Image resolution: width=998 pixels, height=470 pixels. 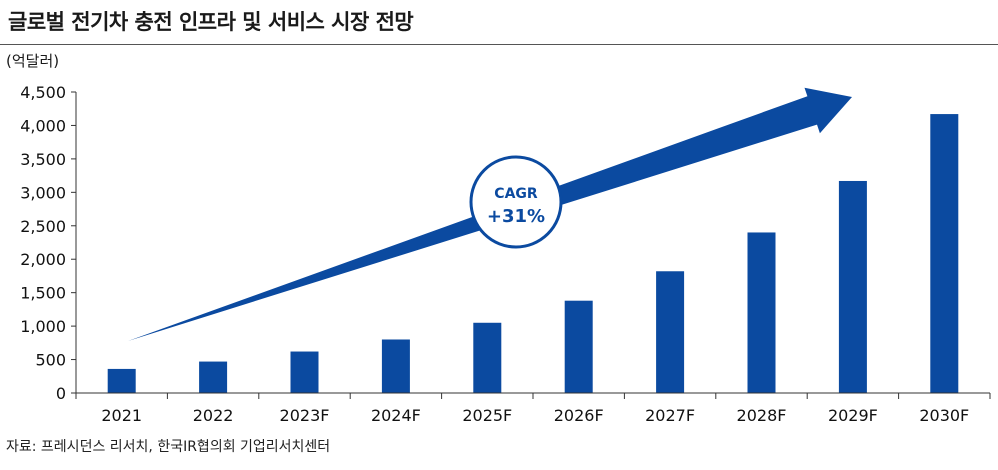 I want to click on y-axis-unit: (억달러), so click(x=33, y=61).